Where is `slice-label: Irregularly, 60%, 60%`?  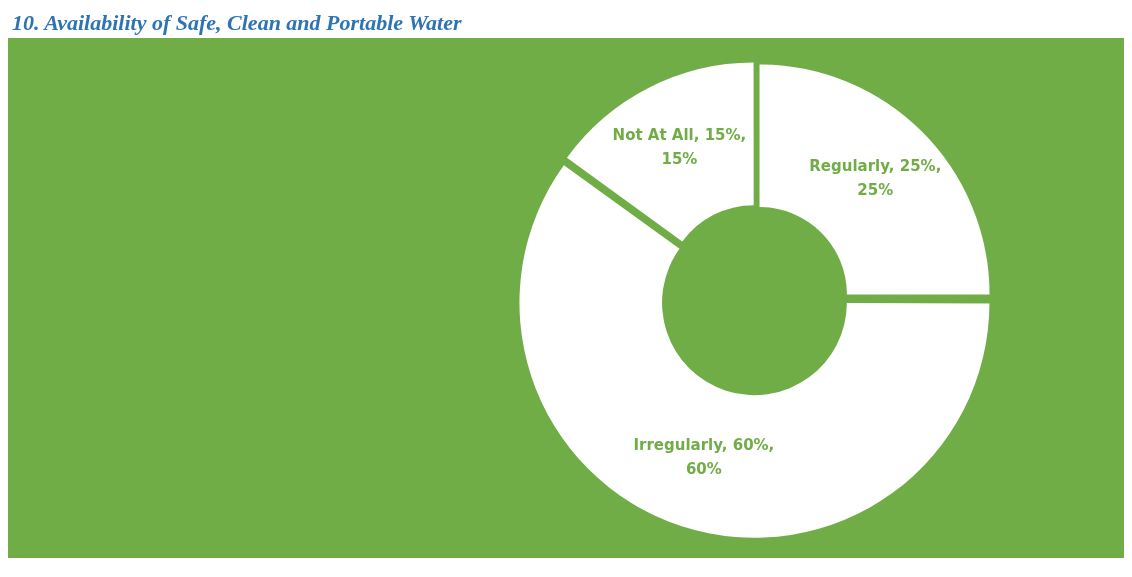
slice-label: Irregularly, 60%, 60% is located at coordinates (704, 457).